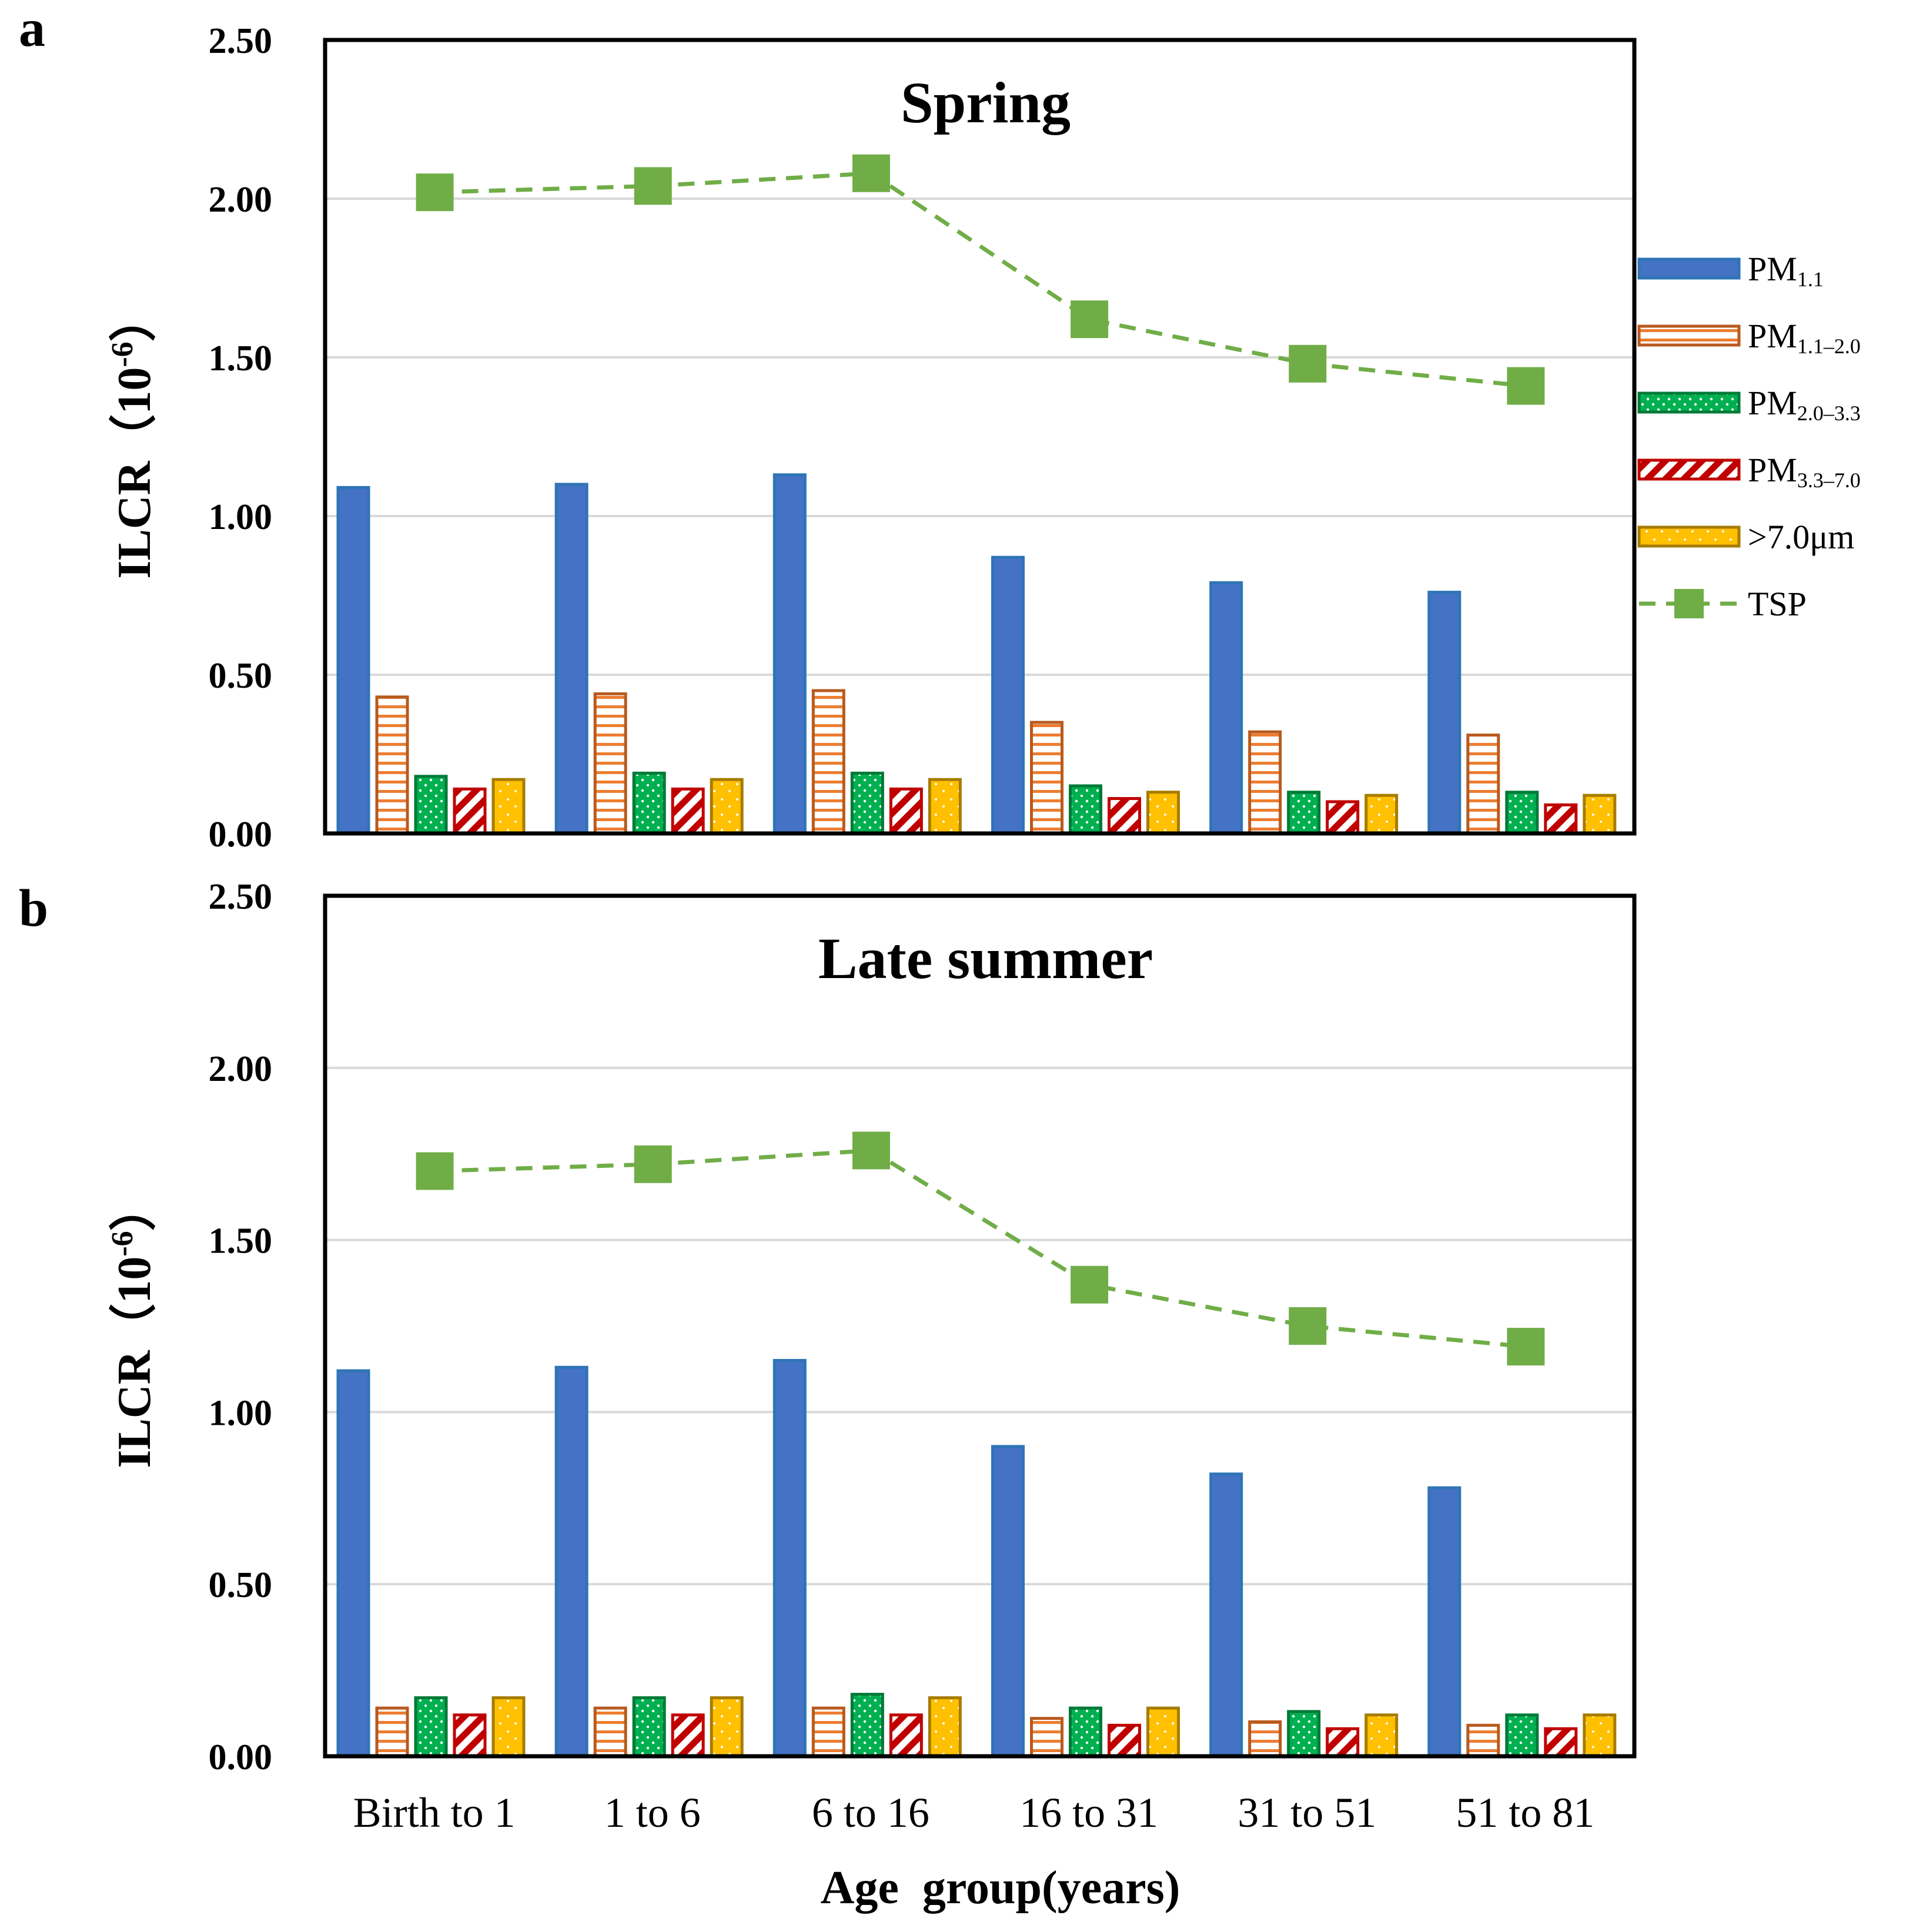 The width and height of the screenshot is (1913, 1932). Describe the element at coordinates (986, 102) in the screenshot. I see `chart-title: Spring` at that location.